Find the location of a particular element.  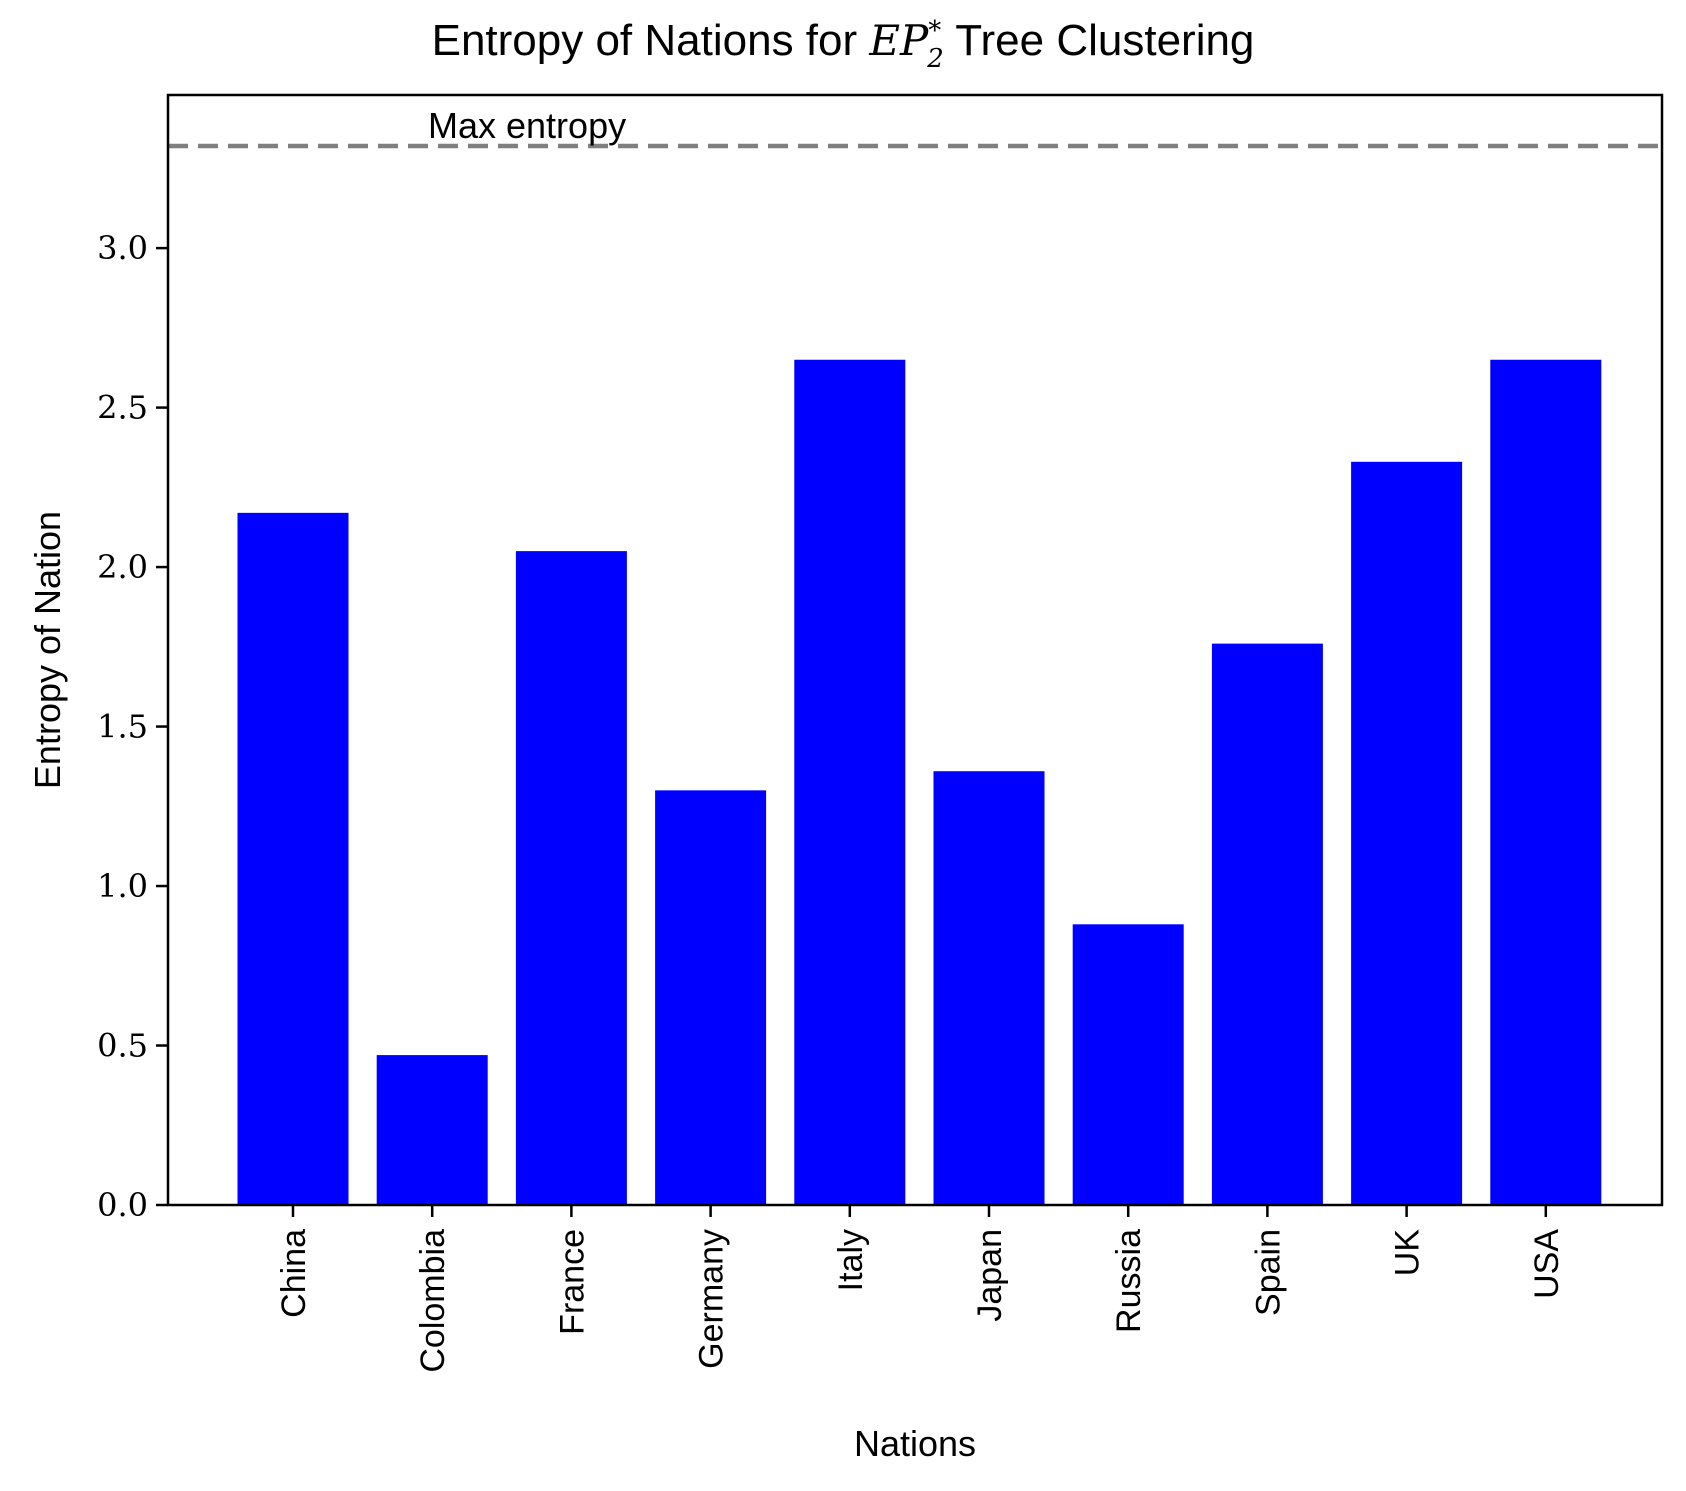

reference-line-group: Max entropy is located at coordinates (915, 127).